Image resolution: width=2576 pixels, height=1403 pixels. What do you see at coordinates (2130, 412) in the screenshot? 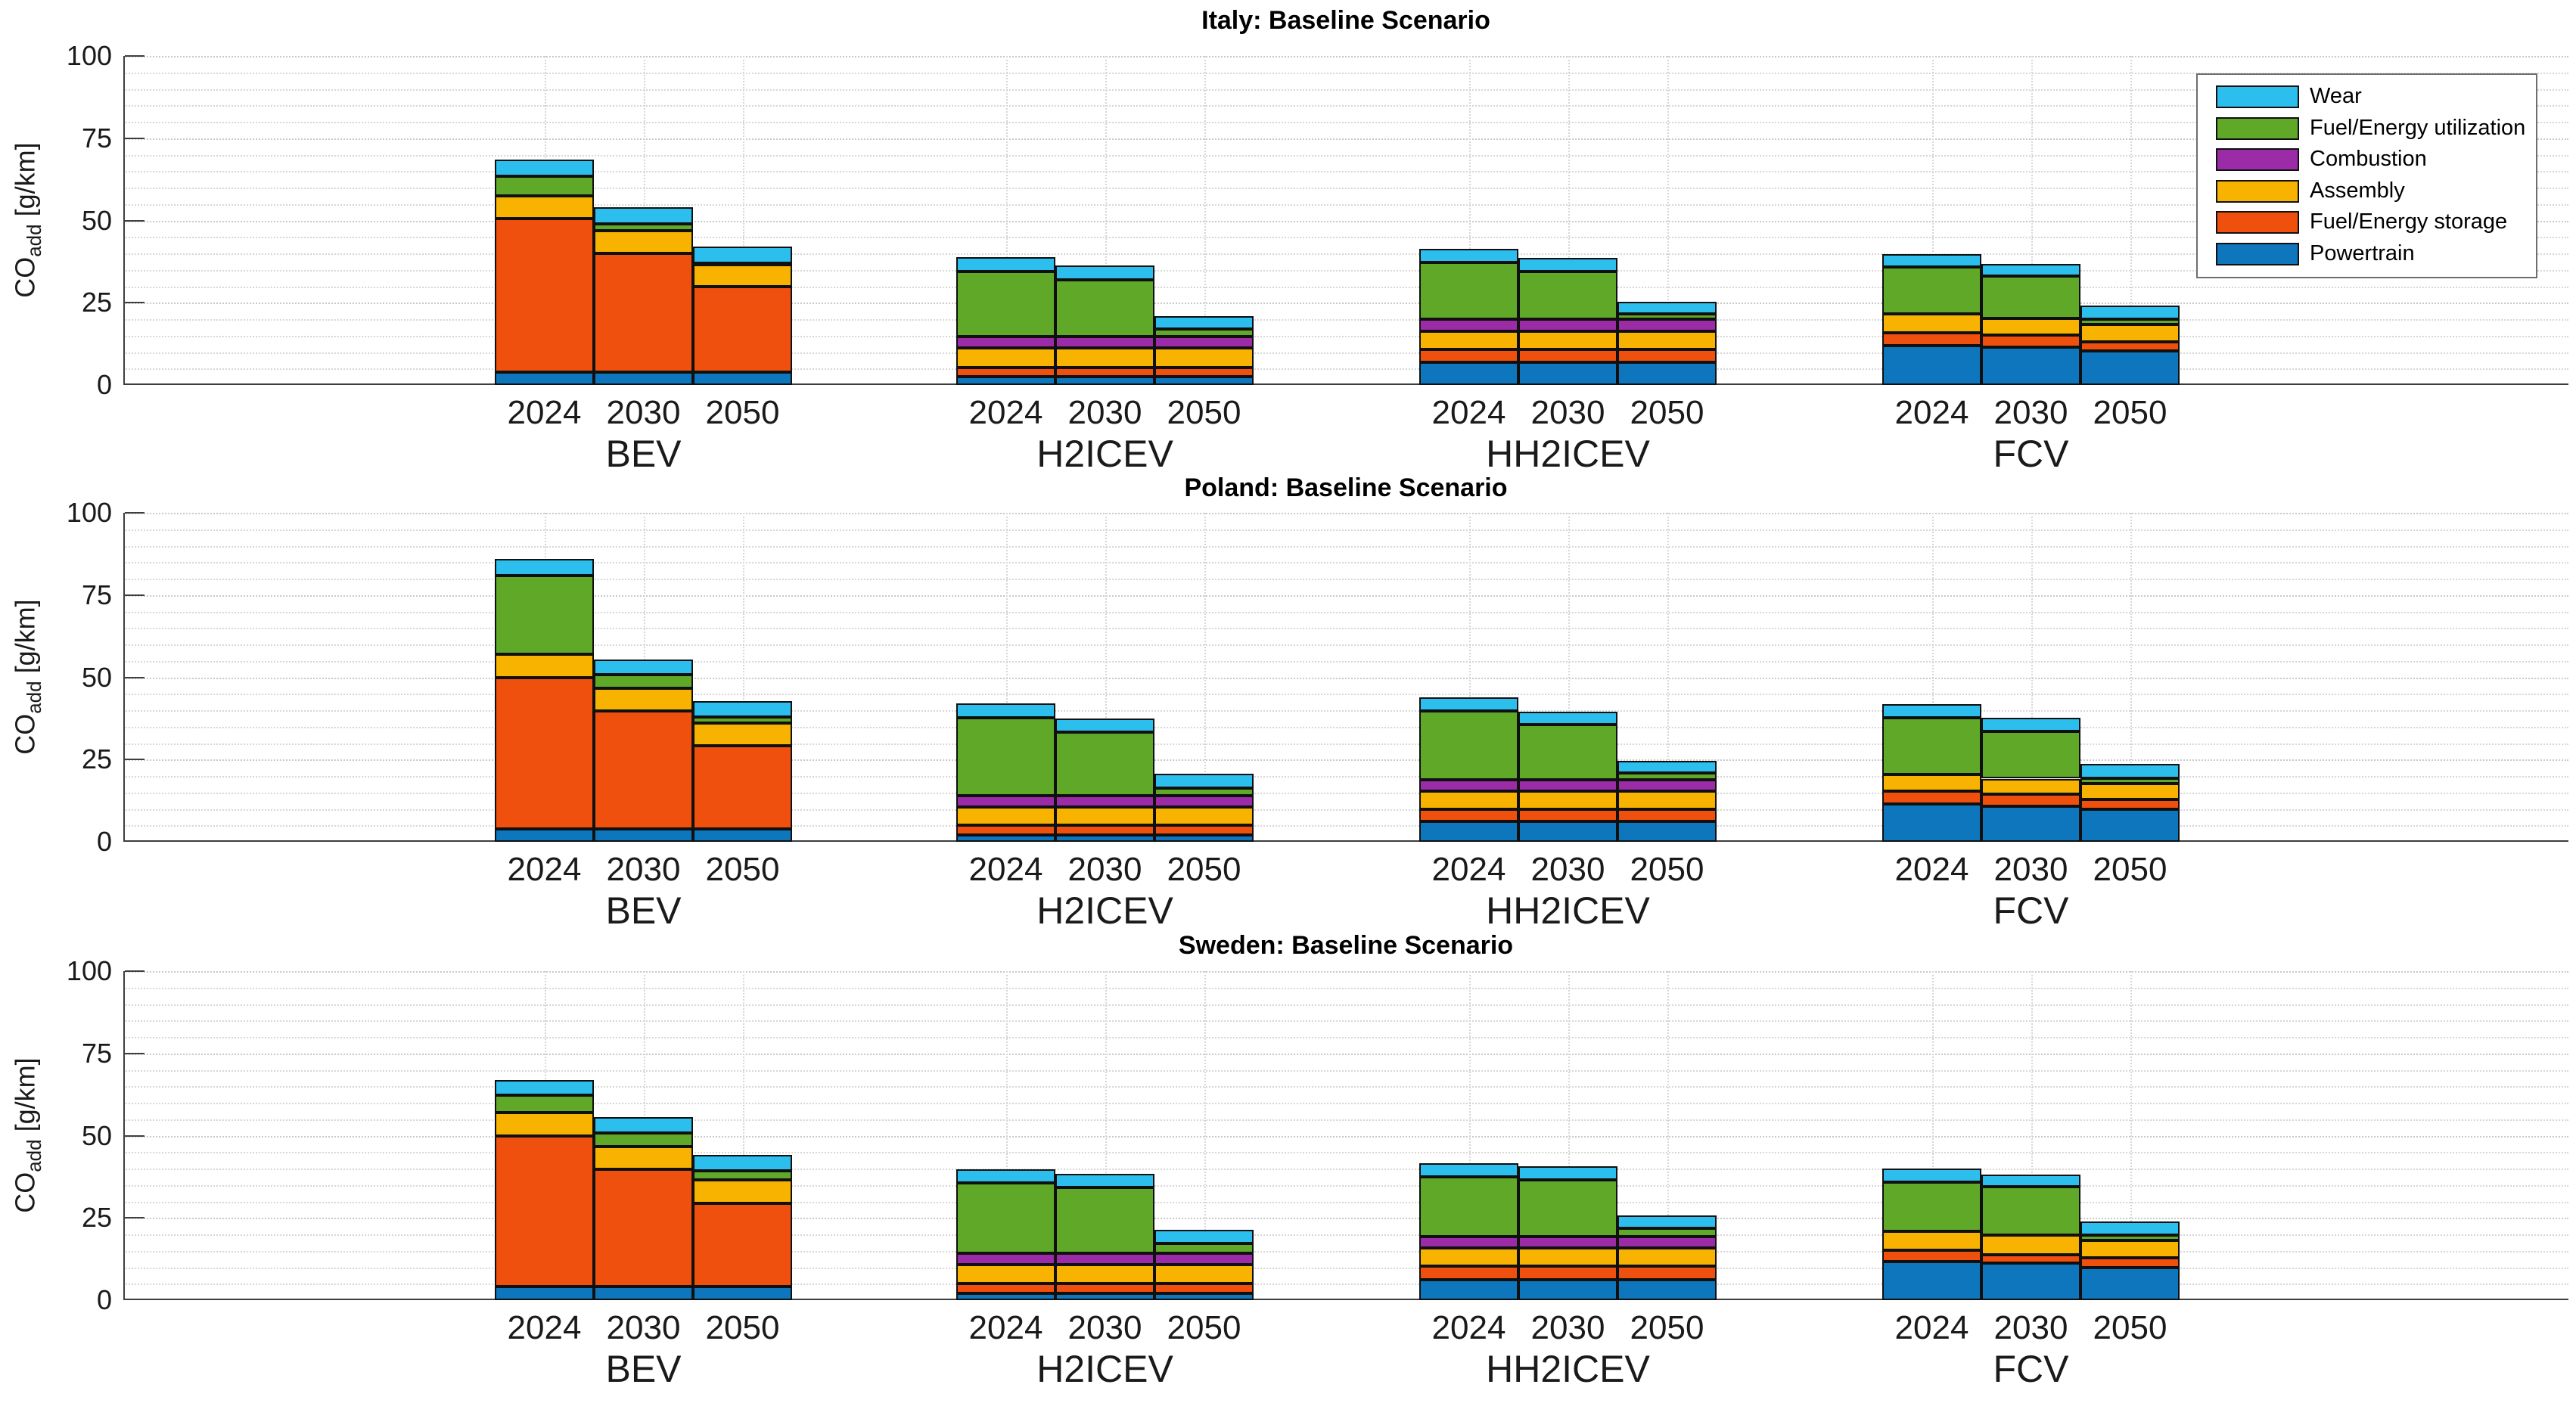
I see `x-tick-label-year: 2050` at bounding box center [2130, 412].